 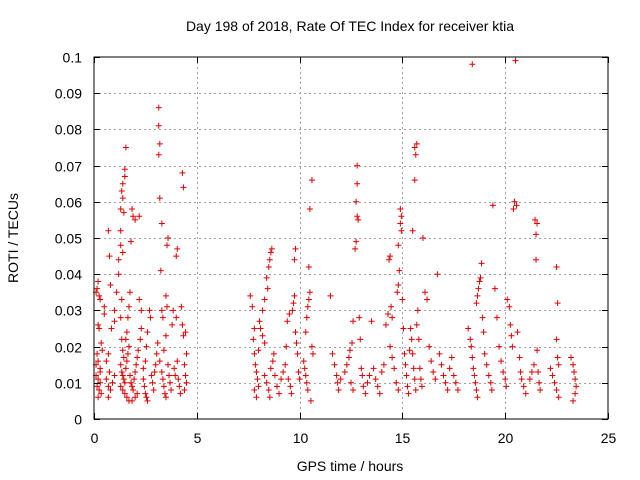 What do you see at coordinates (68, 94) in the screenshot?
I see `y-tick-label: 0.09` at bounding box center [68, 94].